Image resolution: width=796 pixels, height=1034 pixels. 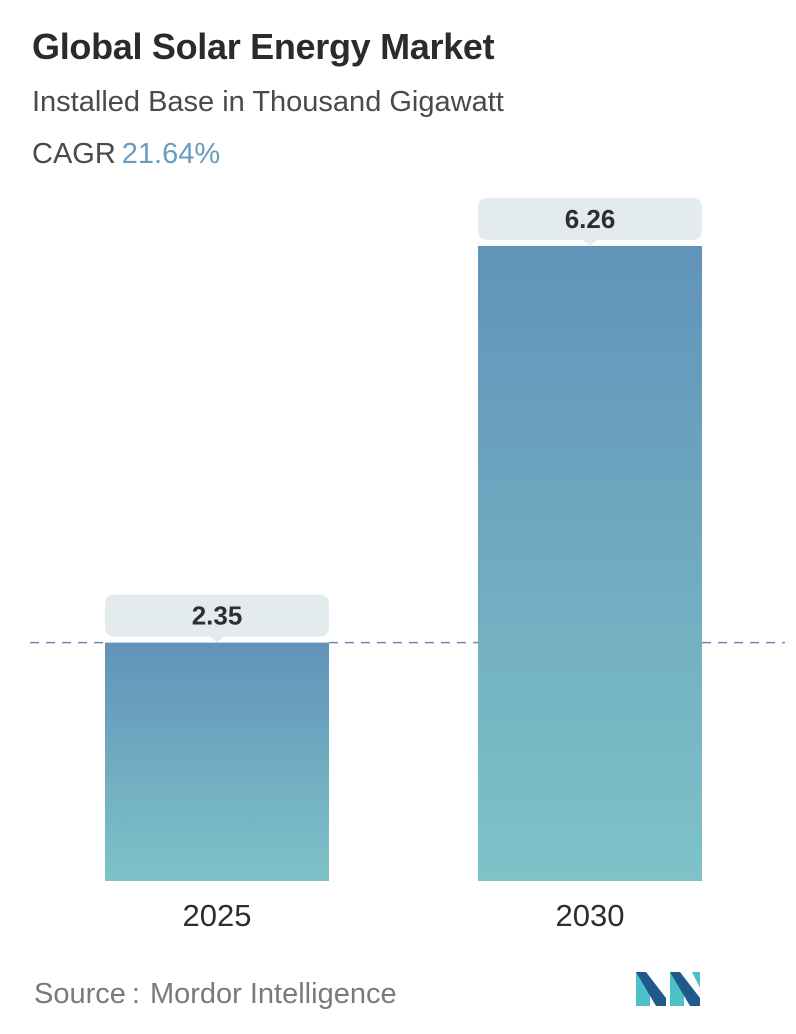 What do you see at coordinates (263, 46) in the screenshot?
I see `chart-title: Global Solar Energy Market` at bounding box center [263, 46].